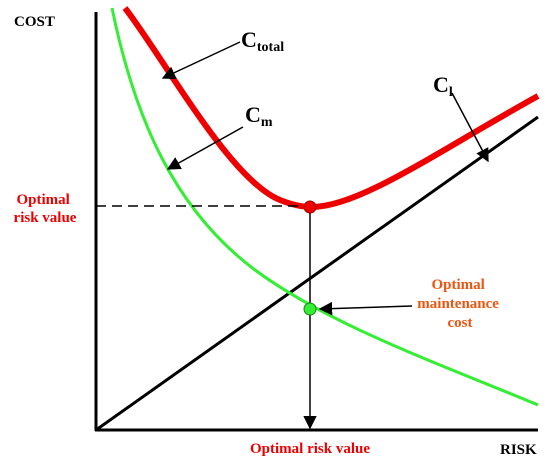 The width and height of the screenshot is (550, 465). Describe the element at coordinates (34, 22) in the screenshot. I see `y-axis-label: COST` at that location.